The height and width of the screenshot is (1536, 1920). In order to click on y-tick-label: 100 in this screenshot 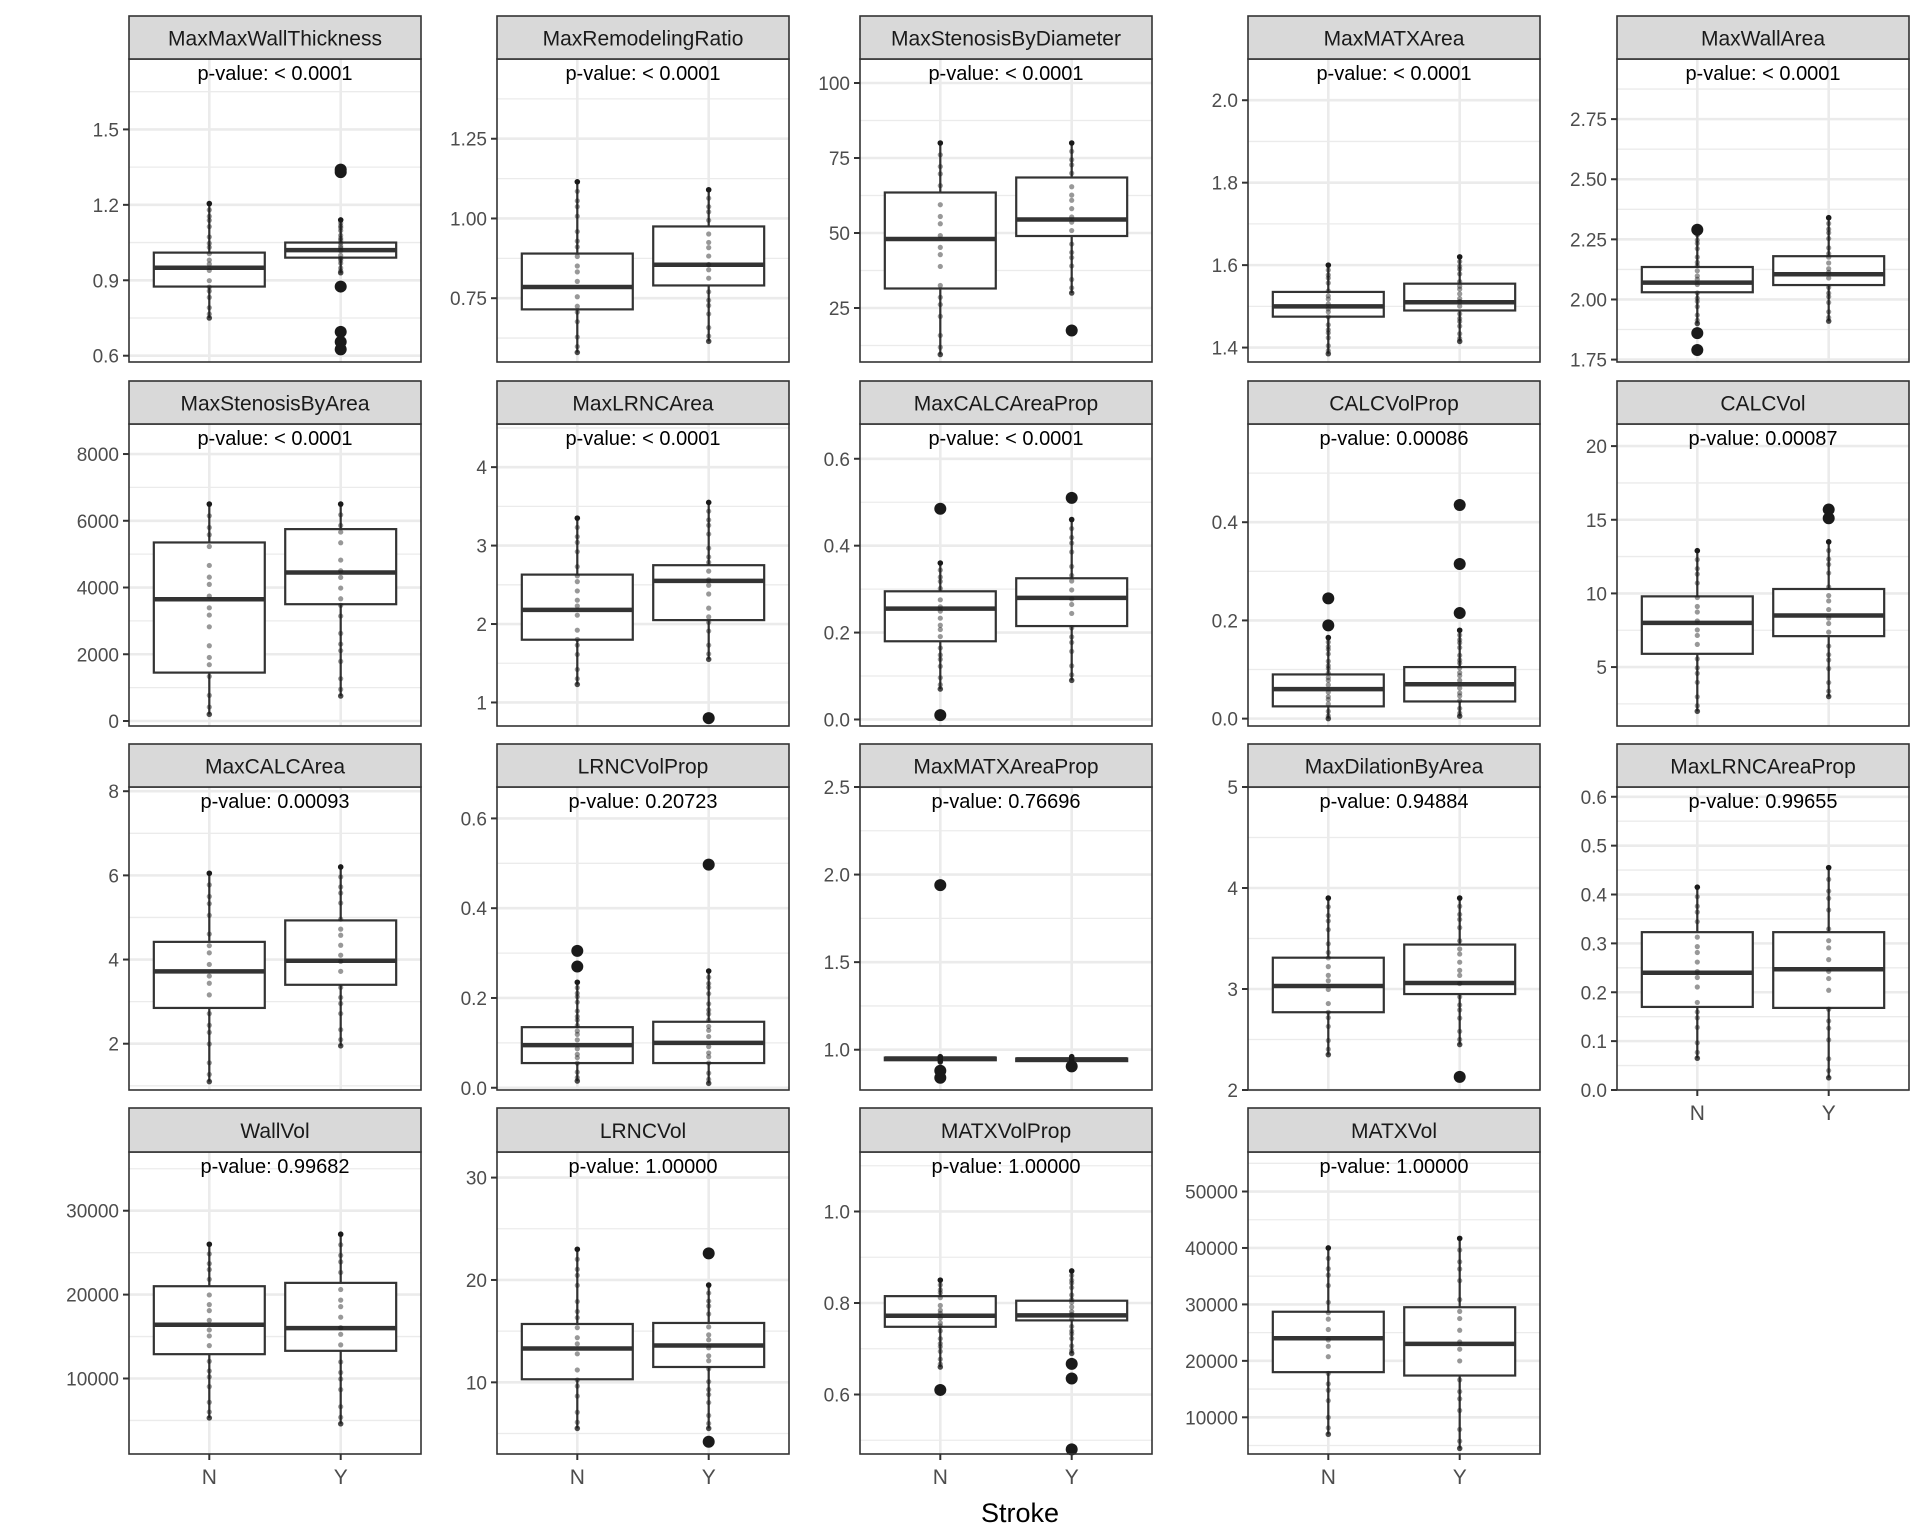, I will do `click(834, 84)`.